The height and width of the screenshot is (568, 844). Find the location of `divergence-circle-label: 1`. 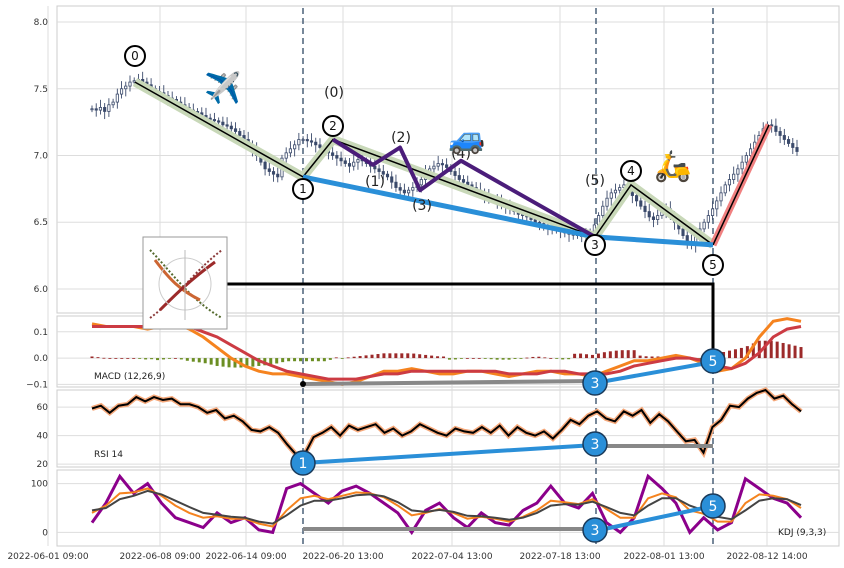

divergence-circle-label: 1 is located at coordinates (303, 464).